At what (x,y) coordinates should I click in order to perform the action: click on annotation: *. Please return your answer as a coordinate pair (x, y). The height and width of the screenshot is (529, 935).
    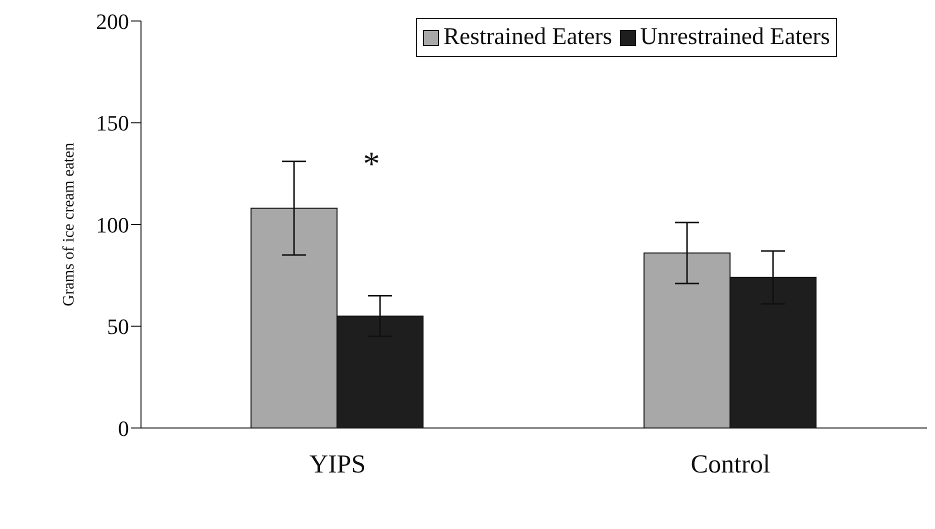
    Looking at the image, I should click on (371, 164).